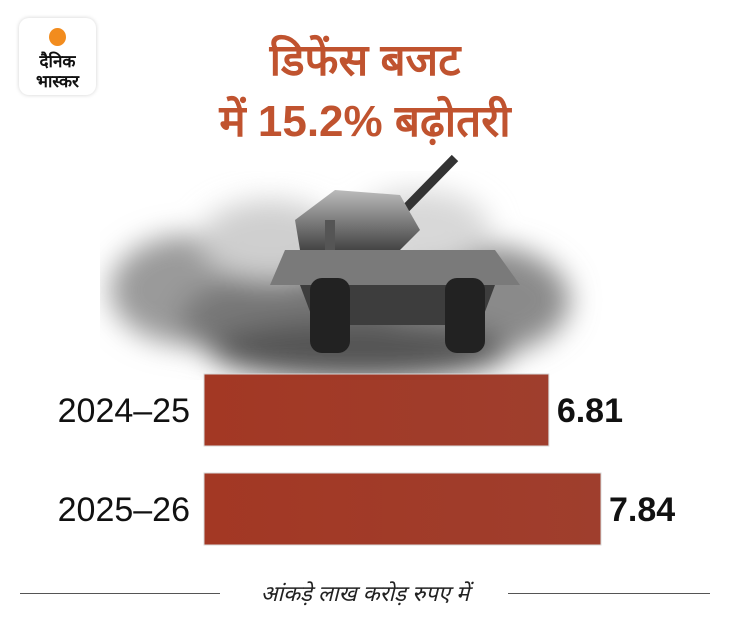  What do you see at coordinates (57, 61) in the screenshot?
I see `logo-line1: दैनिक` at bounding box center [57, 61].